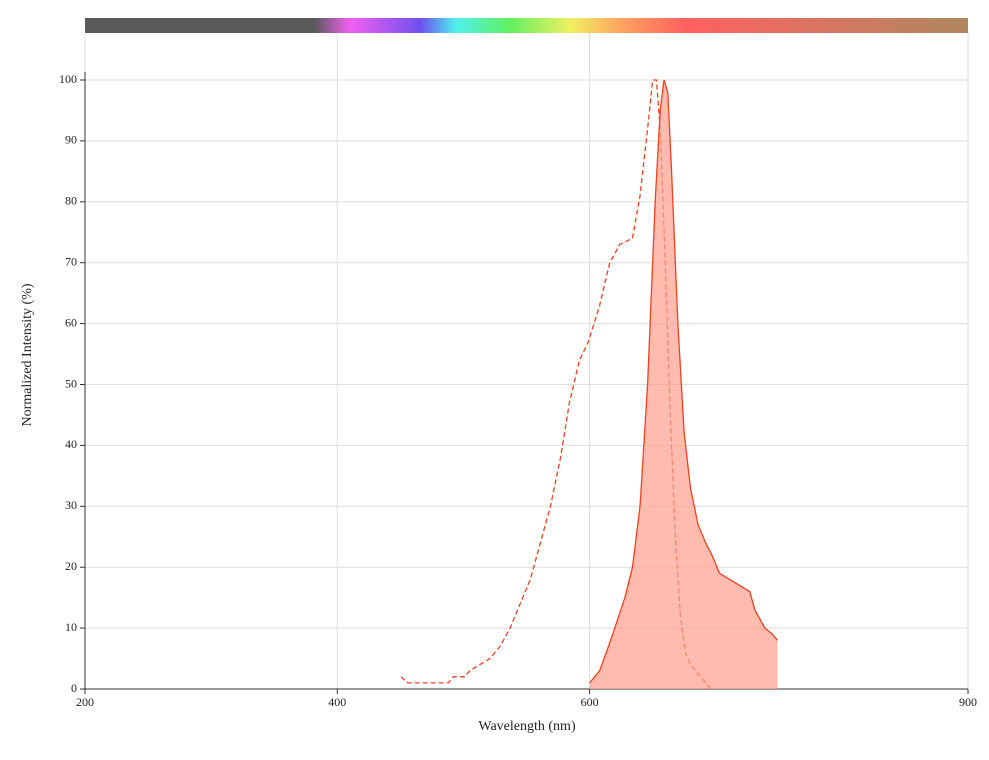  Describe the element at coordinates (71, 201) in the screenshot. I see `y-tick-label: 80` at that location.